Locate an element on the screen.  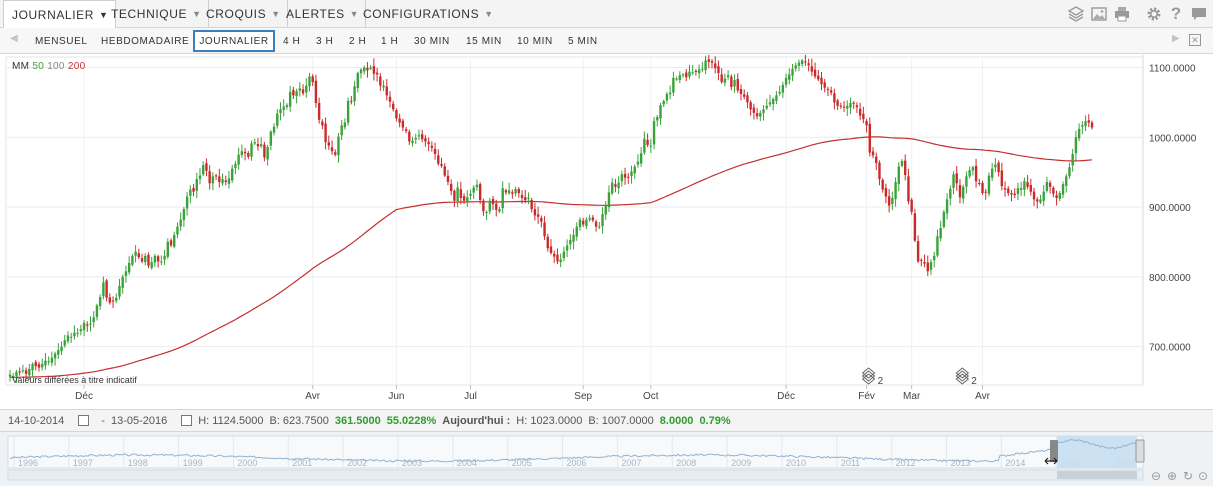
zoom-in-icon: ⊕ is located at coordinates (1172, 476).